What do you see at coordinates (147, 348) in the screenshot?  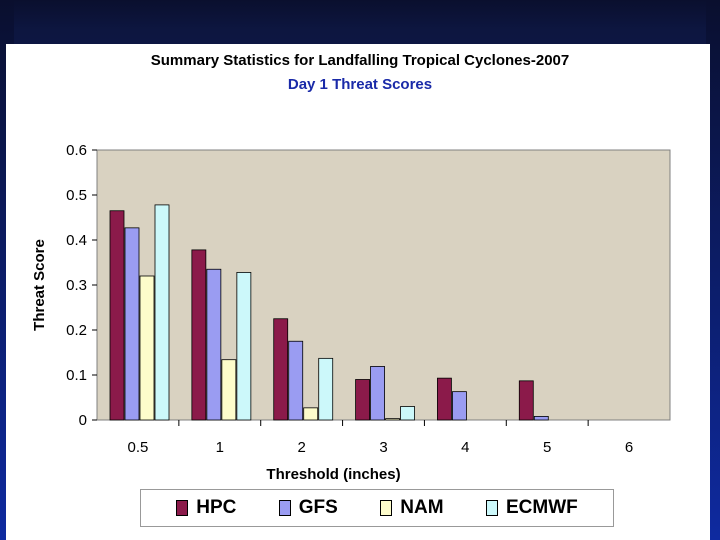 I see `bar-nam-0.5` at bounding box center [147, 348].